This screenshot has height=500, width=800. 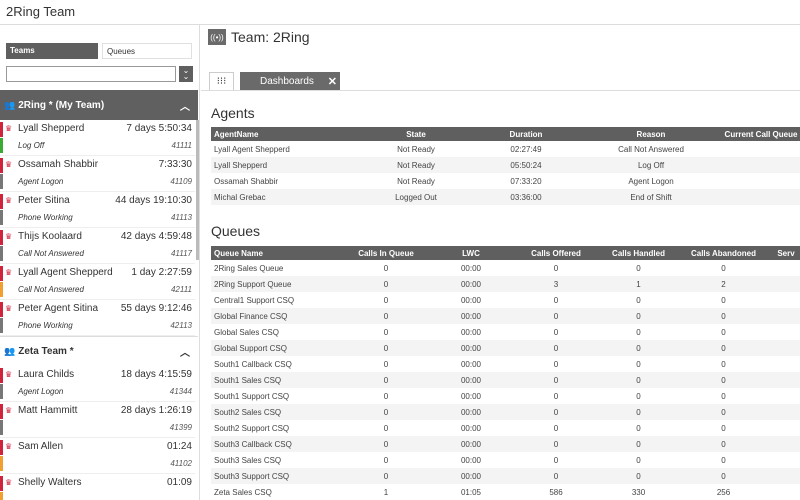 I want to click on agent-extension: 41113, so click(x=181, y=217).